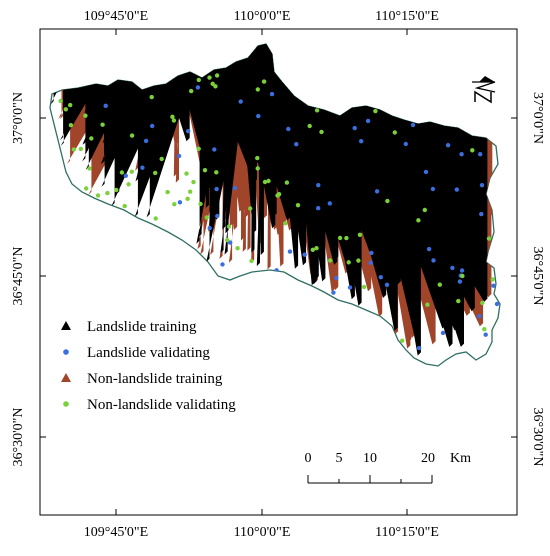 This screenshot has height=556, width=550. Describe the element at coordinates (407, 532) in the screenshot. I see `bottom-tick-label: 110°15'0"E` at that location.